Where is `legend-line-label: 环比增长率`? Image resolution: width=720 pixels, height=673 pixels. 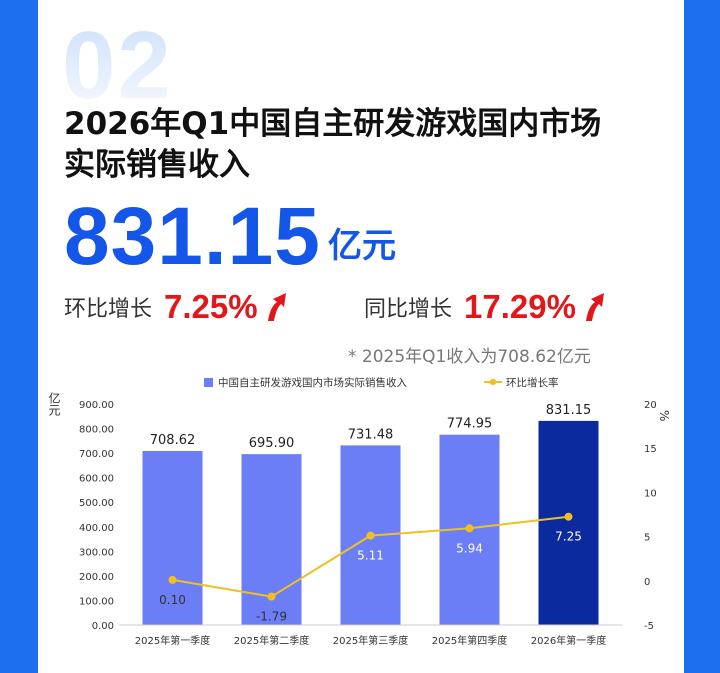
legend-line-label: 环比增长率 is located at coordinates (532, 382).